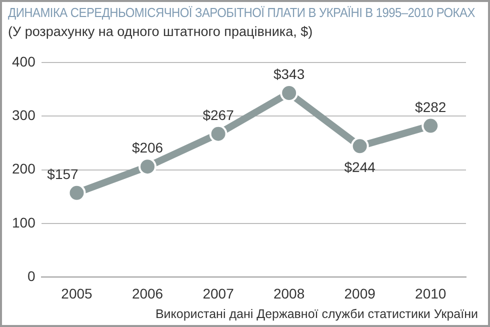 This screenshot has height=327, width=490. What do you see at coordinates (218, 114) in the screenshot?
I see `data-label: $267` at bounding box center [218, 114].